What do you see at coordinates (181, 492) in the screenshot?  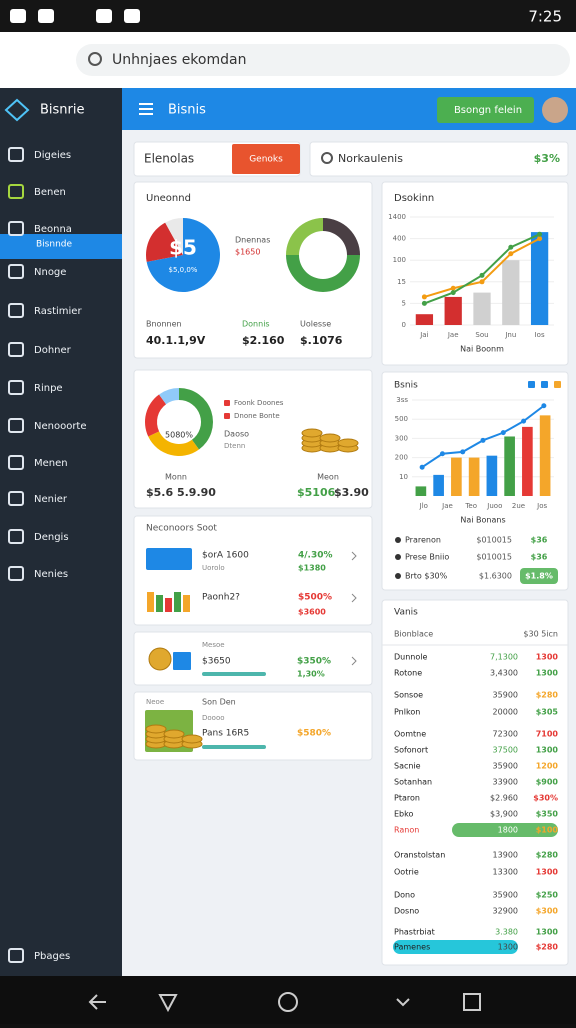 I see `stat-value: $5.6 5.9.90` at bounding box center [181, 492].